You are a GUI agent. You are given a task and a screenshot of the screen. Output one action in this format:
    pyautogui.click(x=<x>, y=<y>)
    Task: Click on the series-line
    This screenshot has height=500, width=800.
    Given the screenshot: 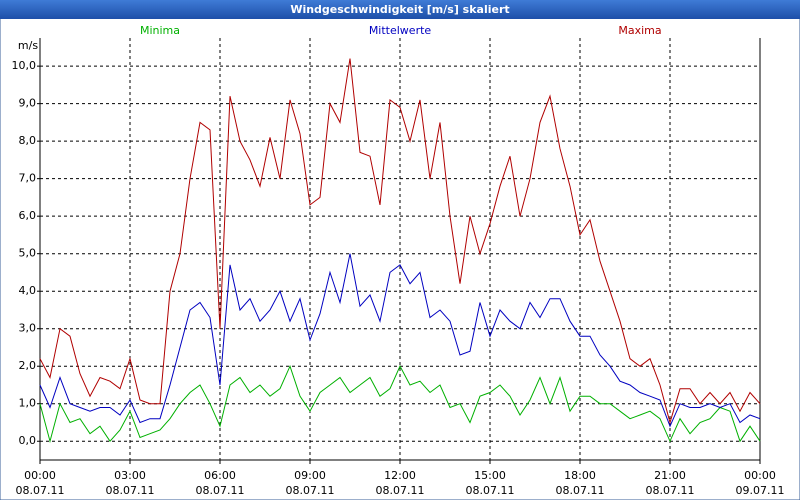 What is the action you would take?
    pyautogui.click(x=400, y=404)
    